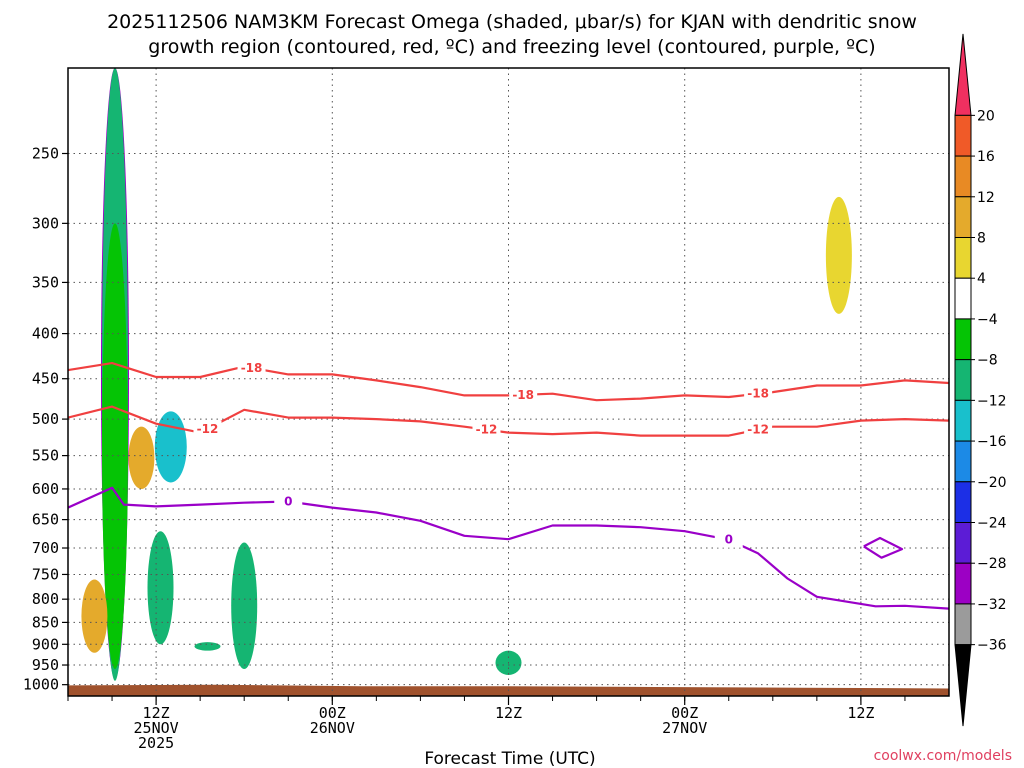 This screenshot has height=768, width=1024. I want to click on y-tick-label: 350, so click(45, 282).